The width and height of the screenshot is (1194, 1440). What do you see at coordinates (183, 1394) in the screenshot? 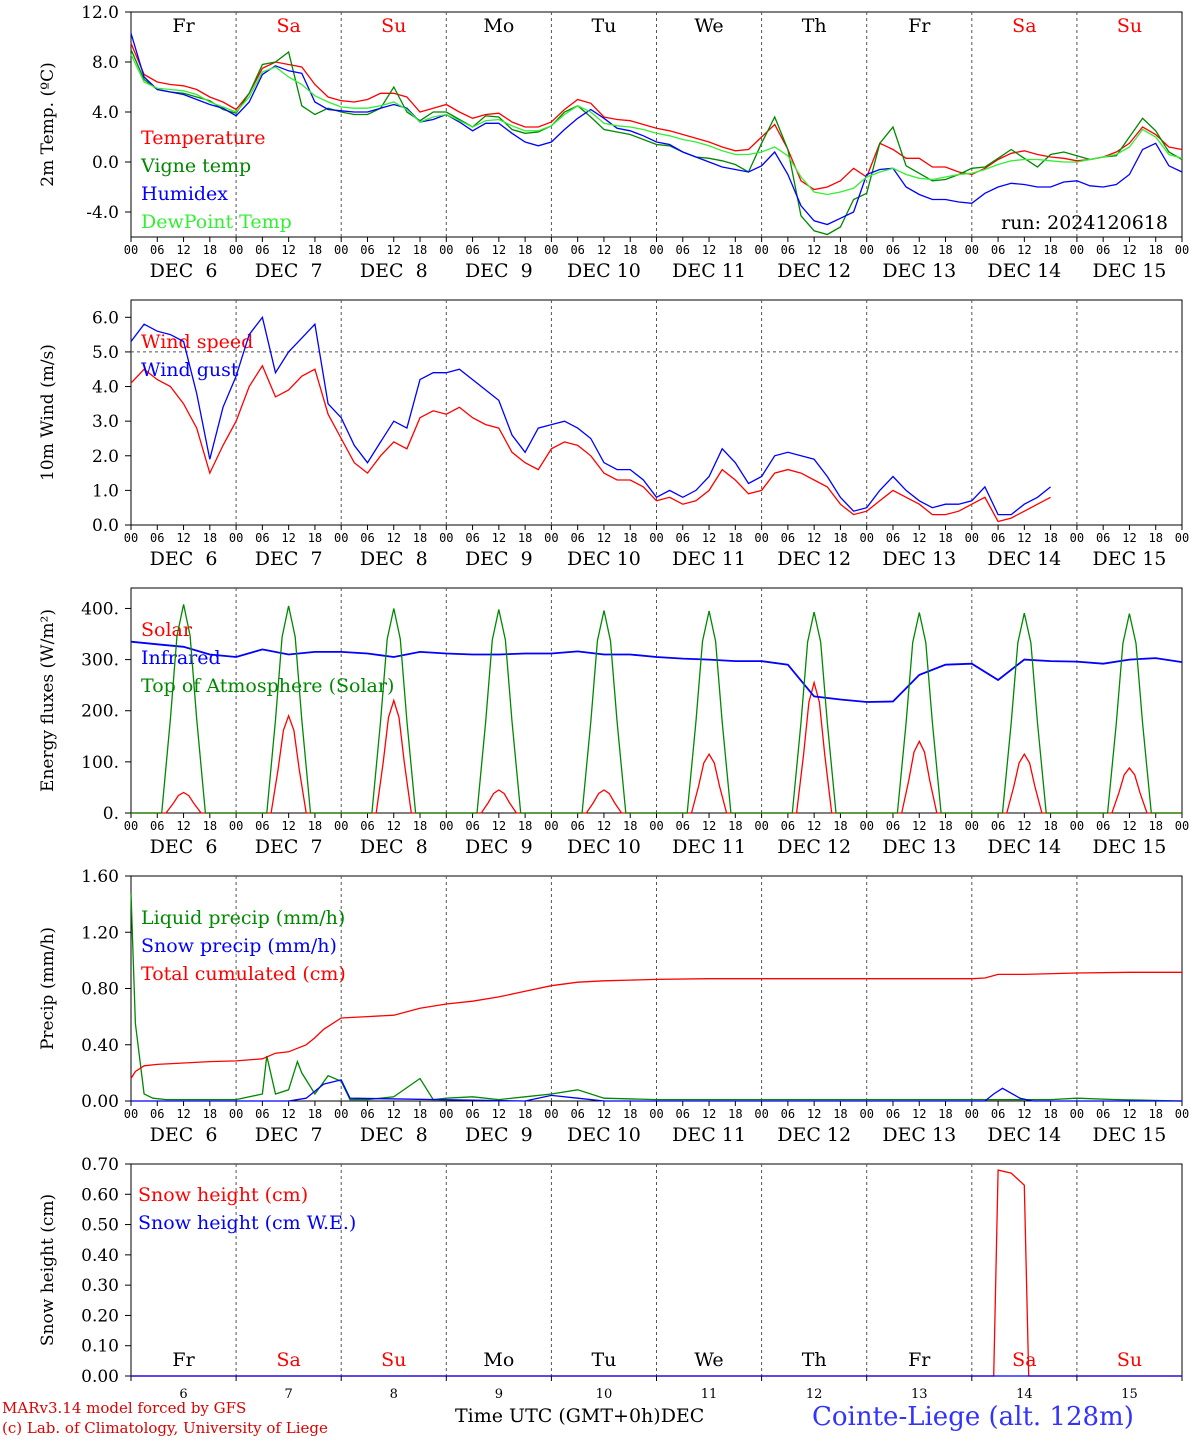
I see `day-number-label: 6` at bounding box center [183, 1394].